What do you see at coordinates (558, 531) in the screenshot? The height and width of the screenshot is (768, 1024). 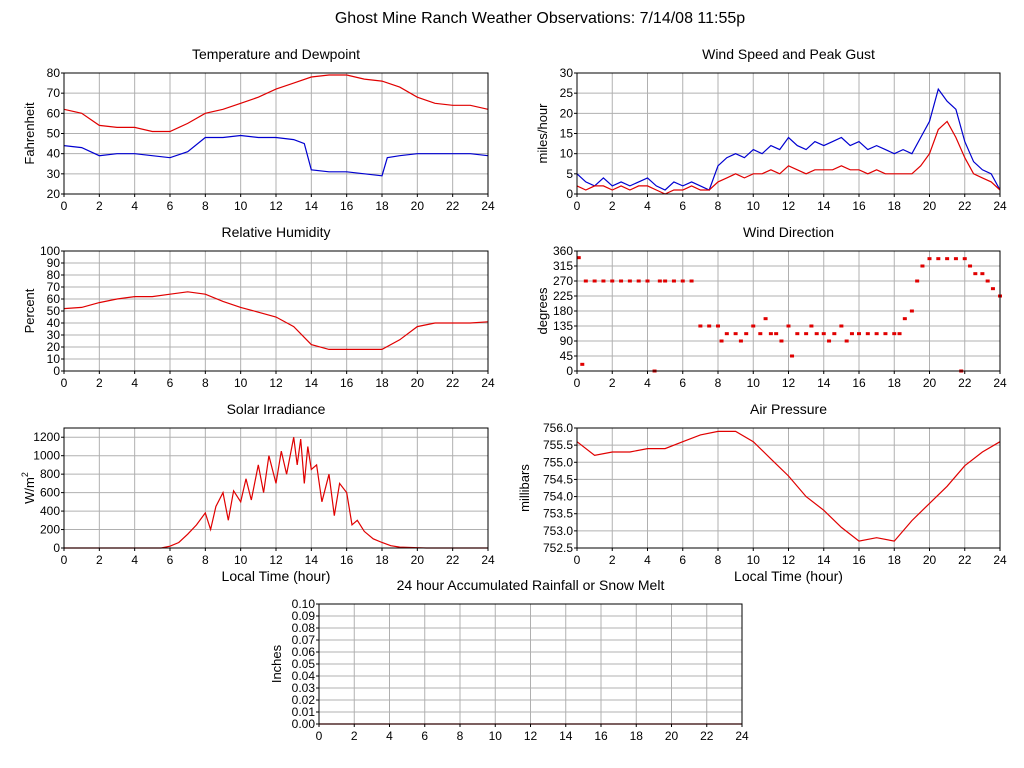 I see `tick-label-y: 753.0` at bounding box center [558, 531].